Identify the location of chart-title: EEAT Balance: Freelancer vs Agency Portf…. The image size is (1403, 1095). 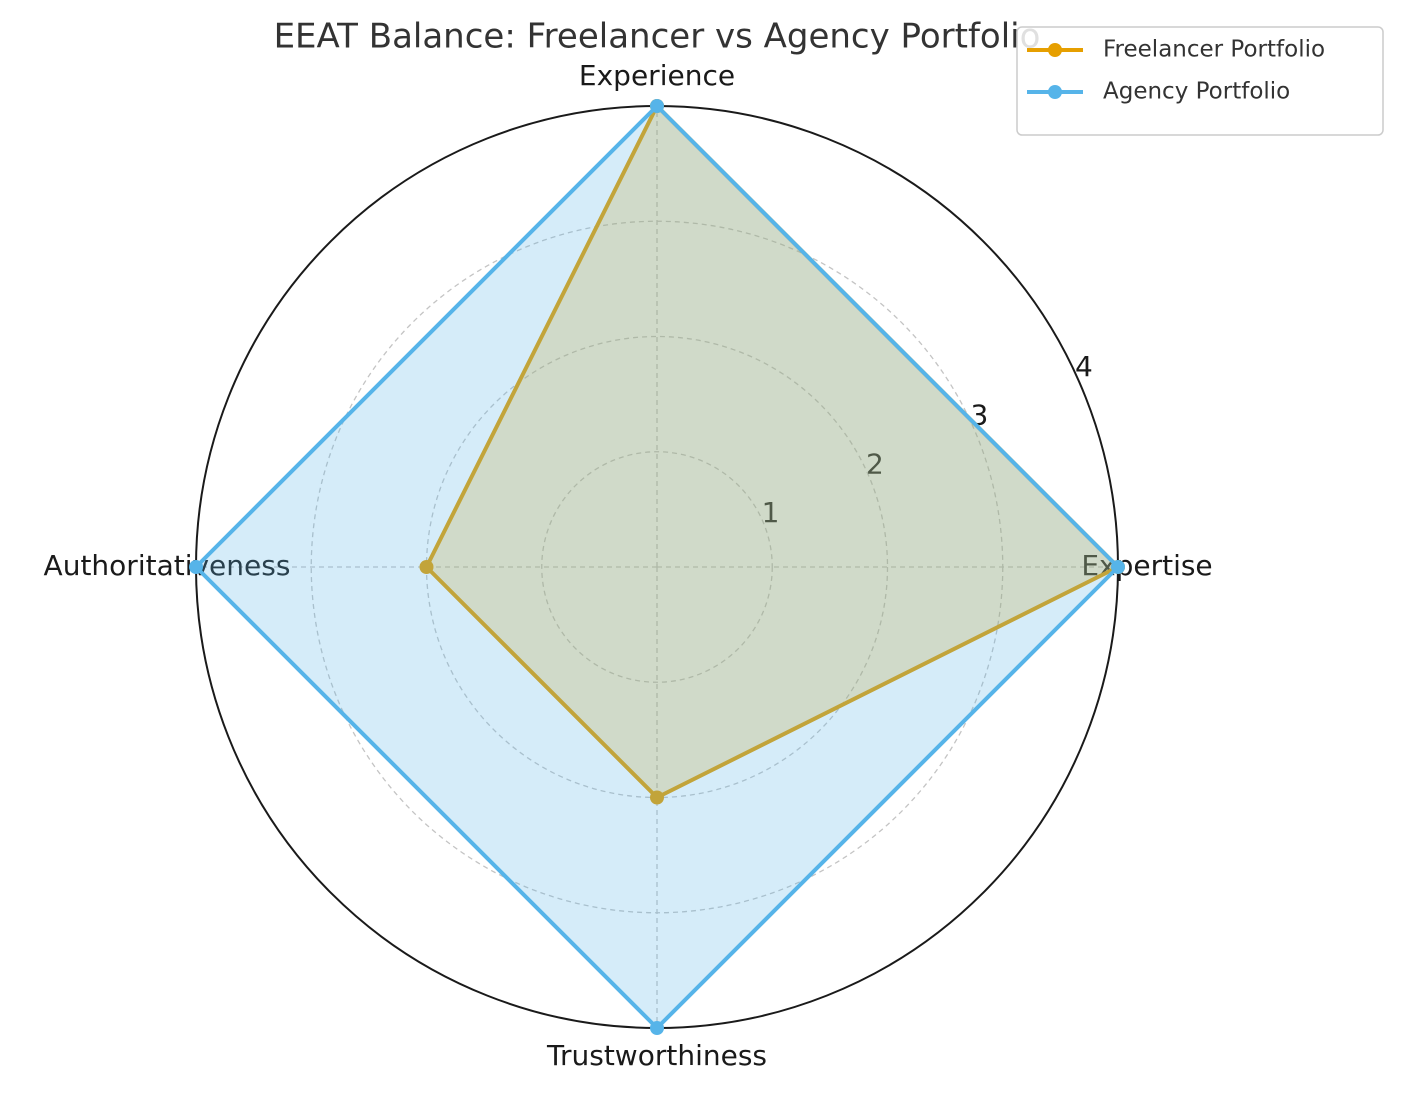
(657, 37).